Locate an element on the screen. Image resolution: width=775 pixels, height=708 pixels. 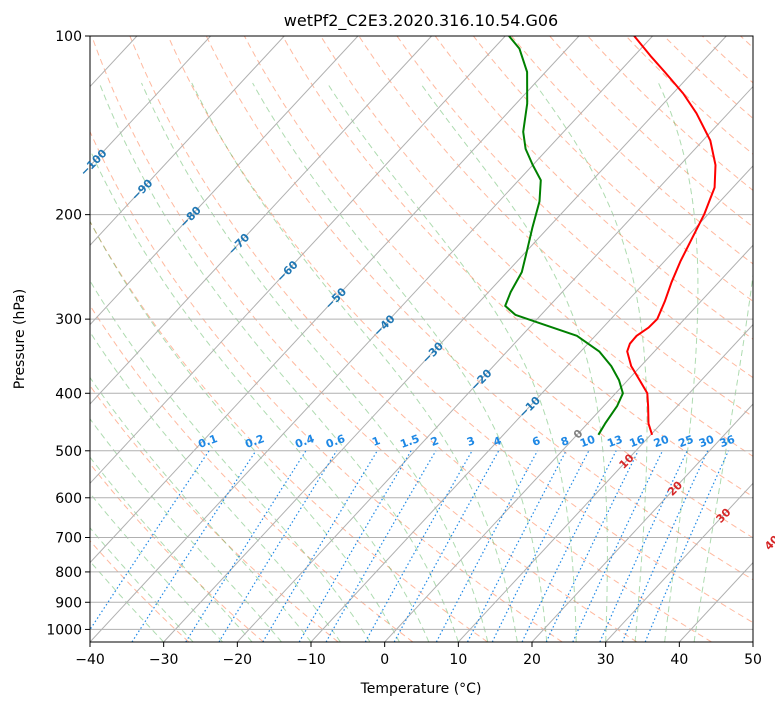
x-tick-label: −20 is located at coordinates (238, 660).